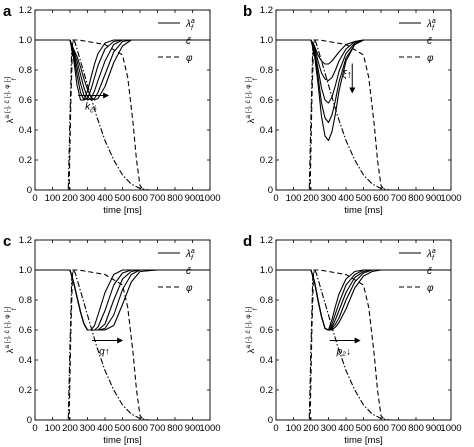  What do you see at coordinates (346, 75) in the screenshot?
I see `annotation-label: ξ↑` at bounding box center [346, 75].